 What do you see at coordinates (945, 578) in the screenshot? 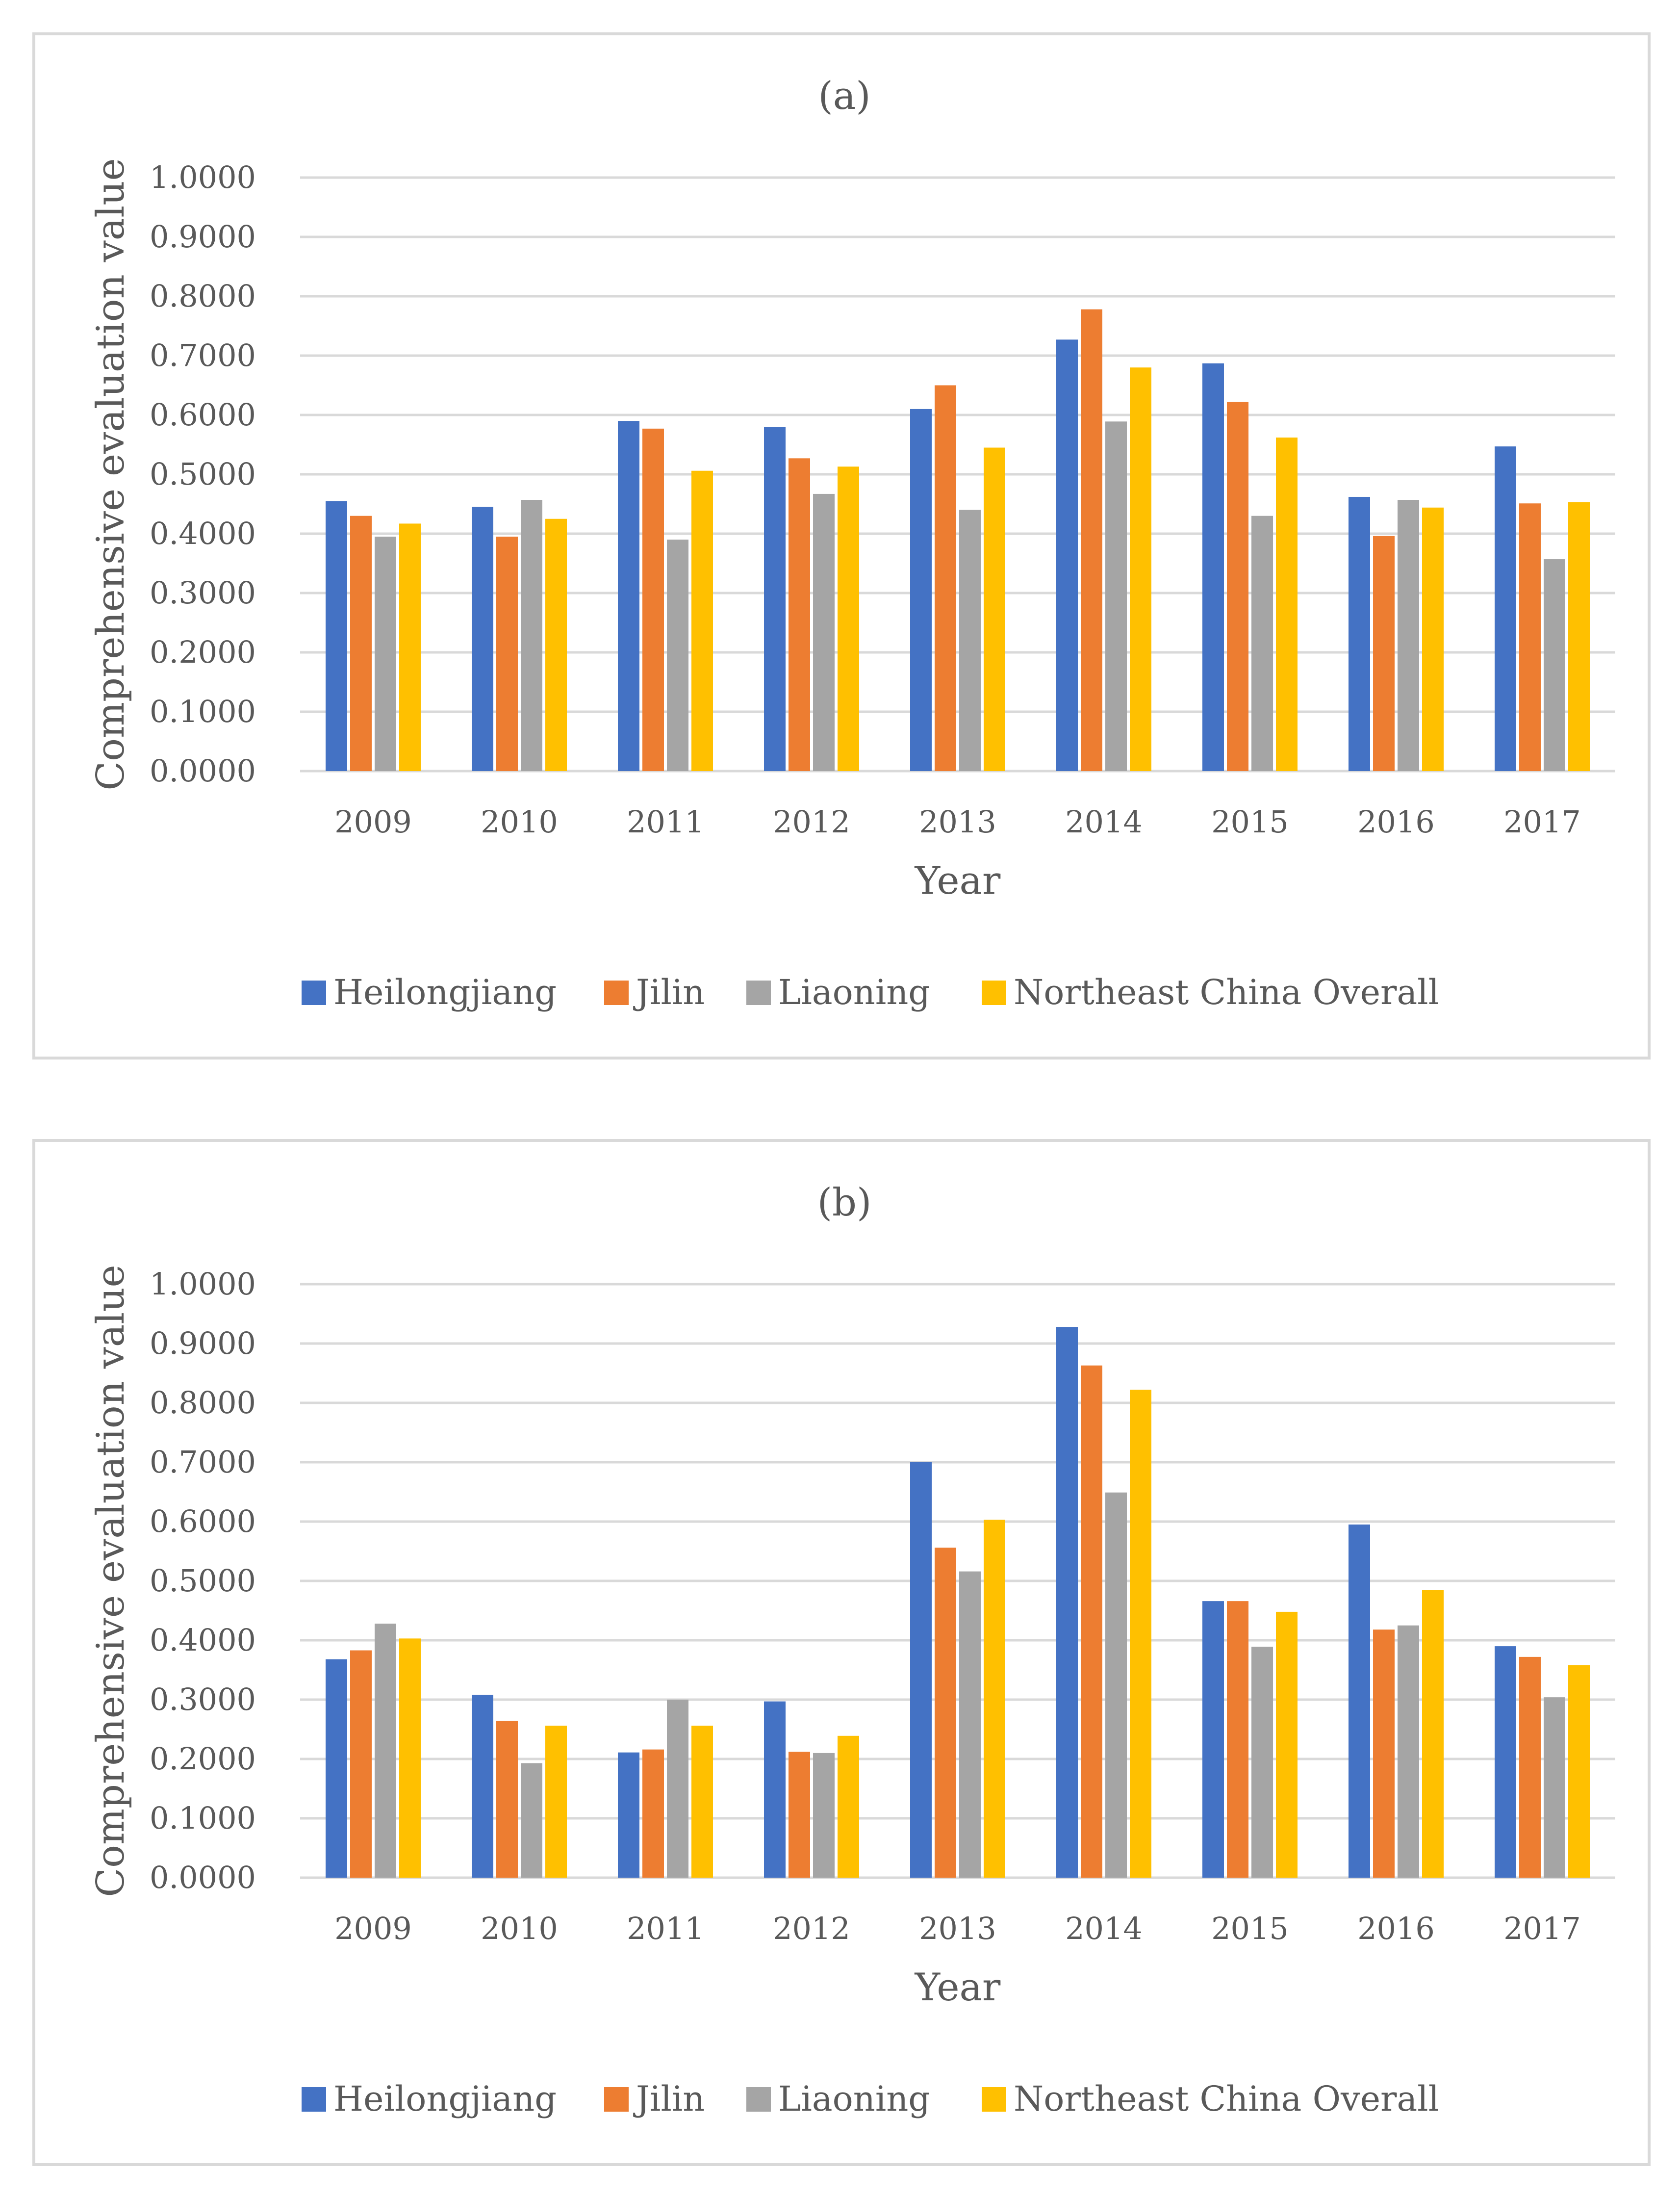
I see `chart-a-bar-jilin-2013` at bounding box center [945, 578].